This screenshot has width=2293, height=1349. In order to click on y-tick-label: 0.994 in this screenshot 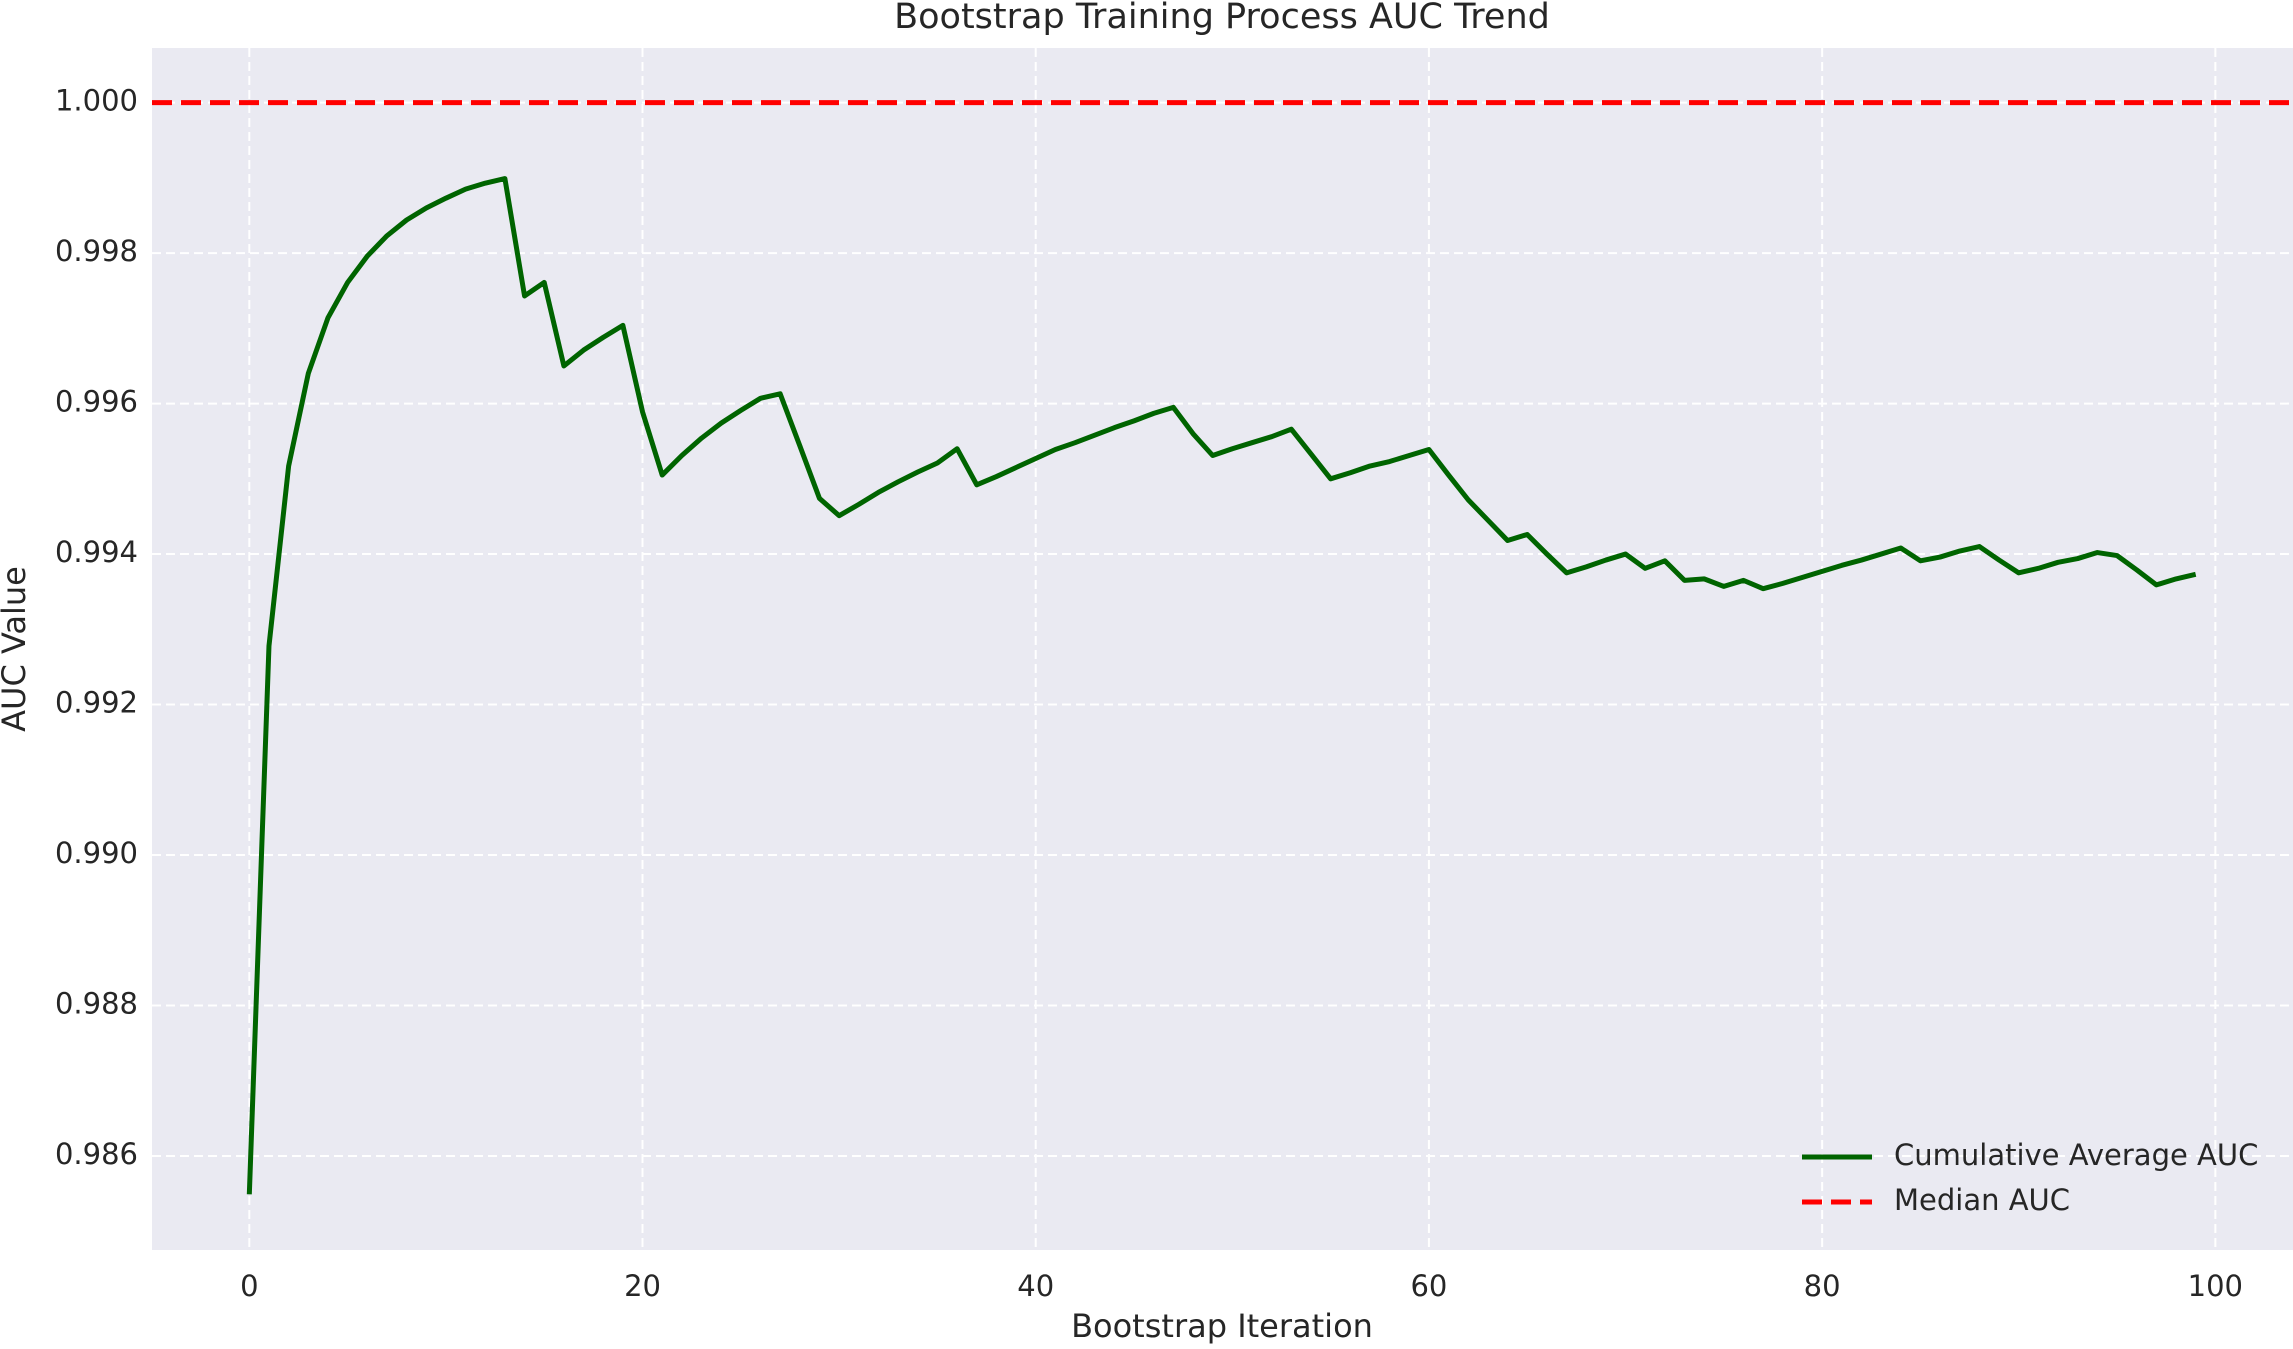, I will do `click(96, 552)`.